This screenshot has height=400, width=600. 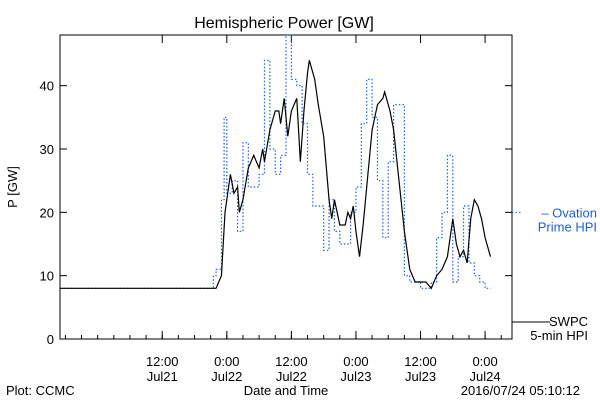 What do you see at coordinates (567, 226) in the screenshot?
I see `legend-label-ovation: Prime HPI` at bounding box center [567, 226].